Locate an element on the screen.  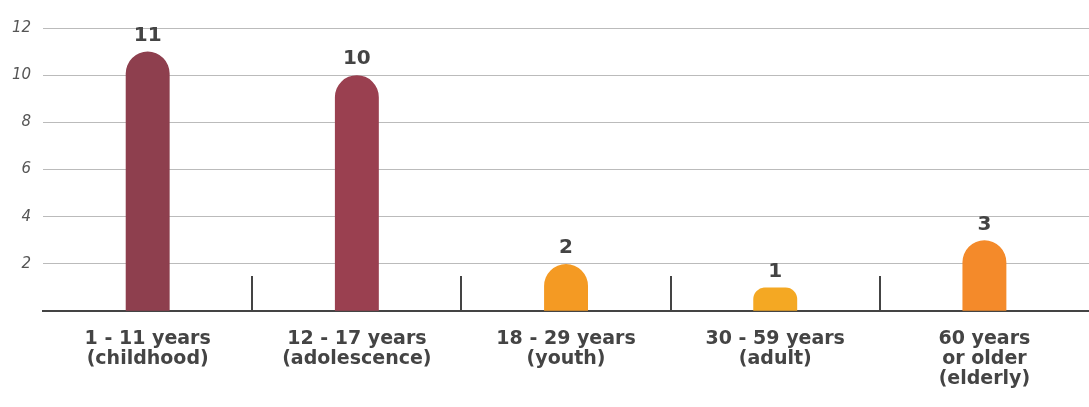
data-label: 10 is located at coordinates (356, 57).